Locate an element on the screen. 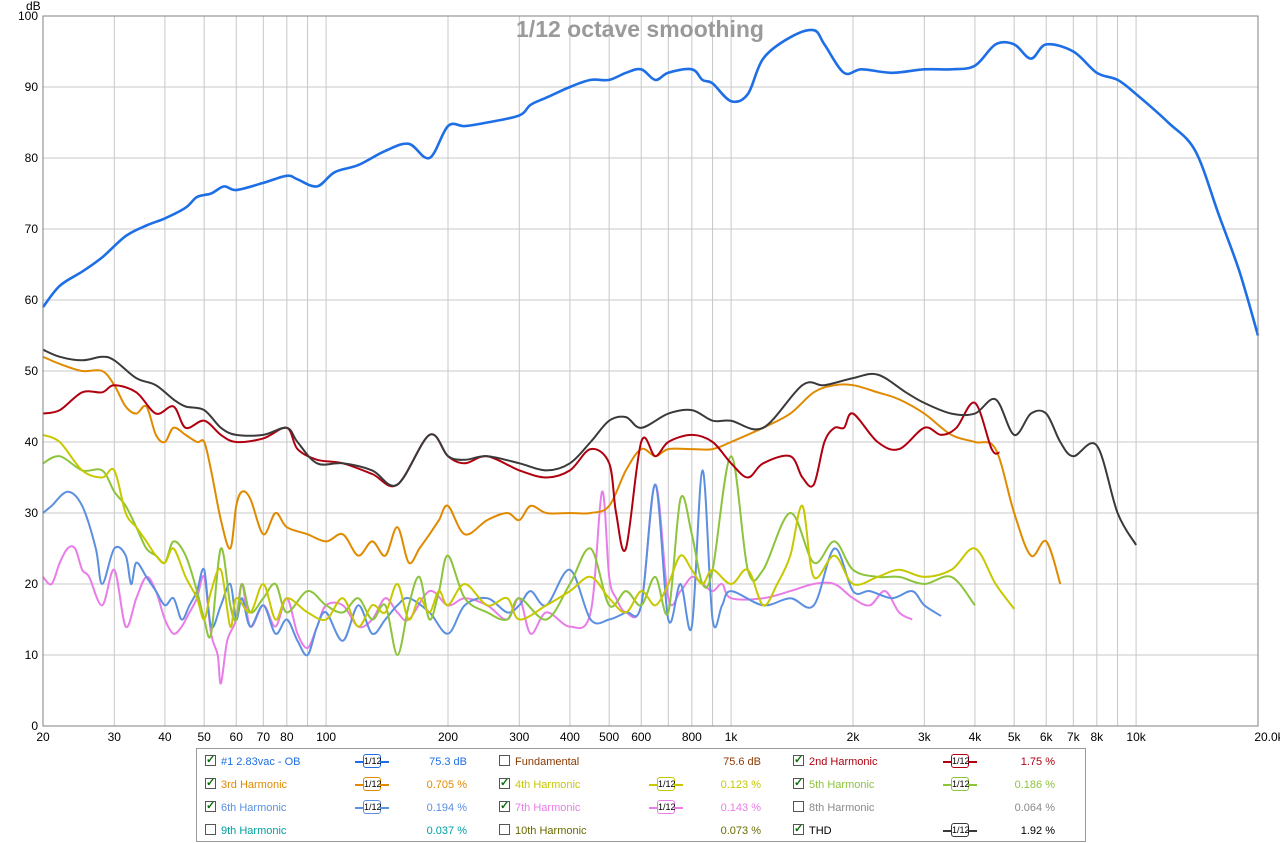  x-tick-label: 1k is located at coordinates (732, 737).